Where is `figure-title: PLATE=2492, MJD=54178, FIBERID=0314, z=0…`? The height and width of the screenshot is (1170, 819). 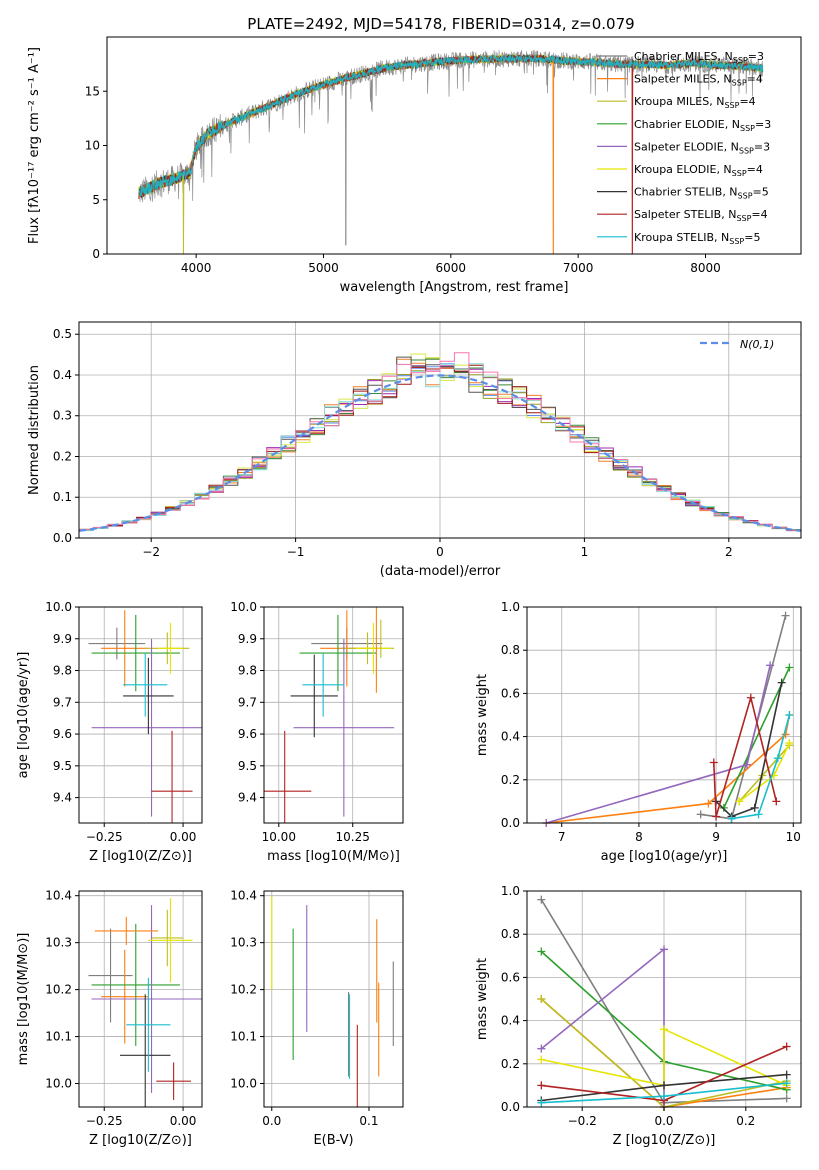
figure-title: PLATE=2492, MJD=54178, FIBERID=0314, z=0… is located at coordinates (440, 24).